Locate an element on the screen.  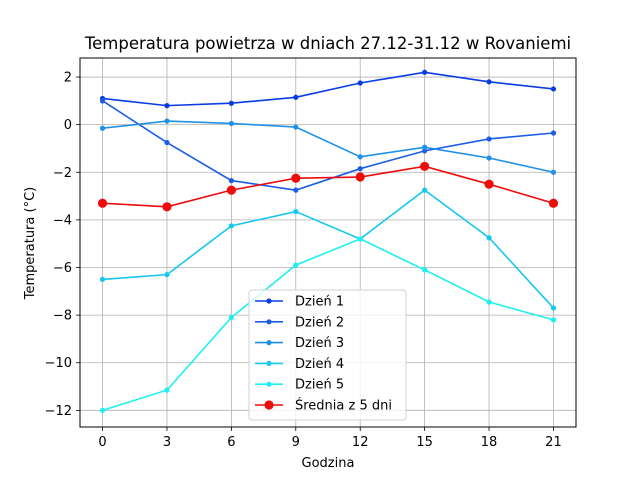
legend-item: Dzień 2 is located at coordinates (299, 322).